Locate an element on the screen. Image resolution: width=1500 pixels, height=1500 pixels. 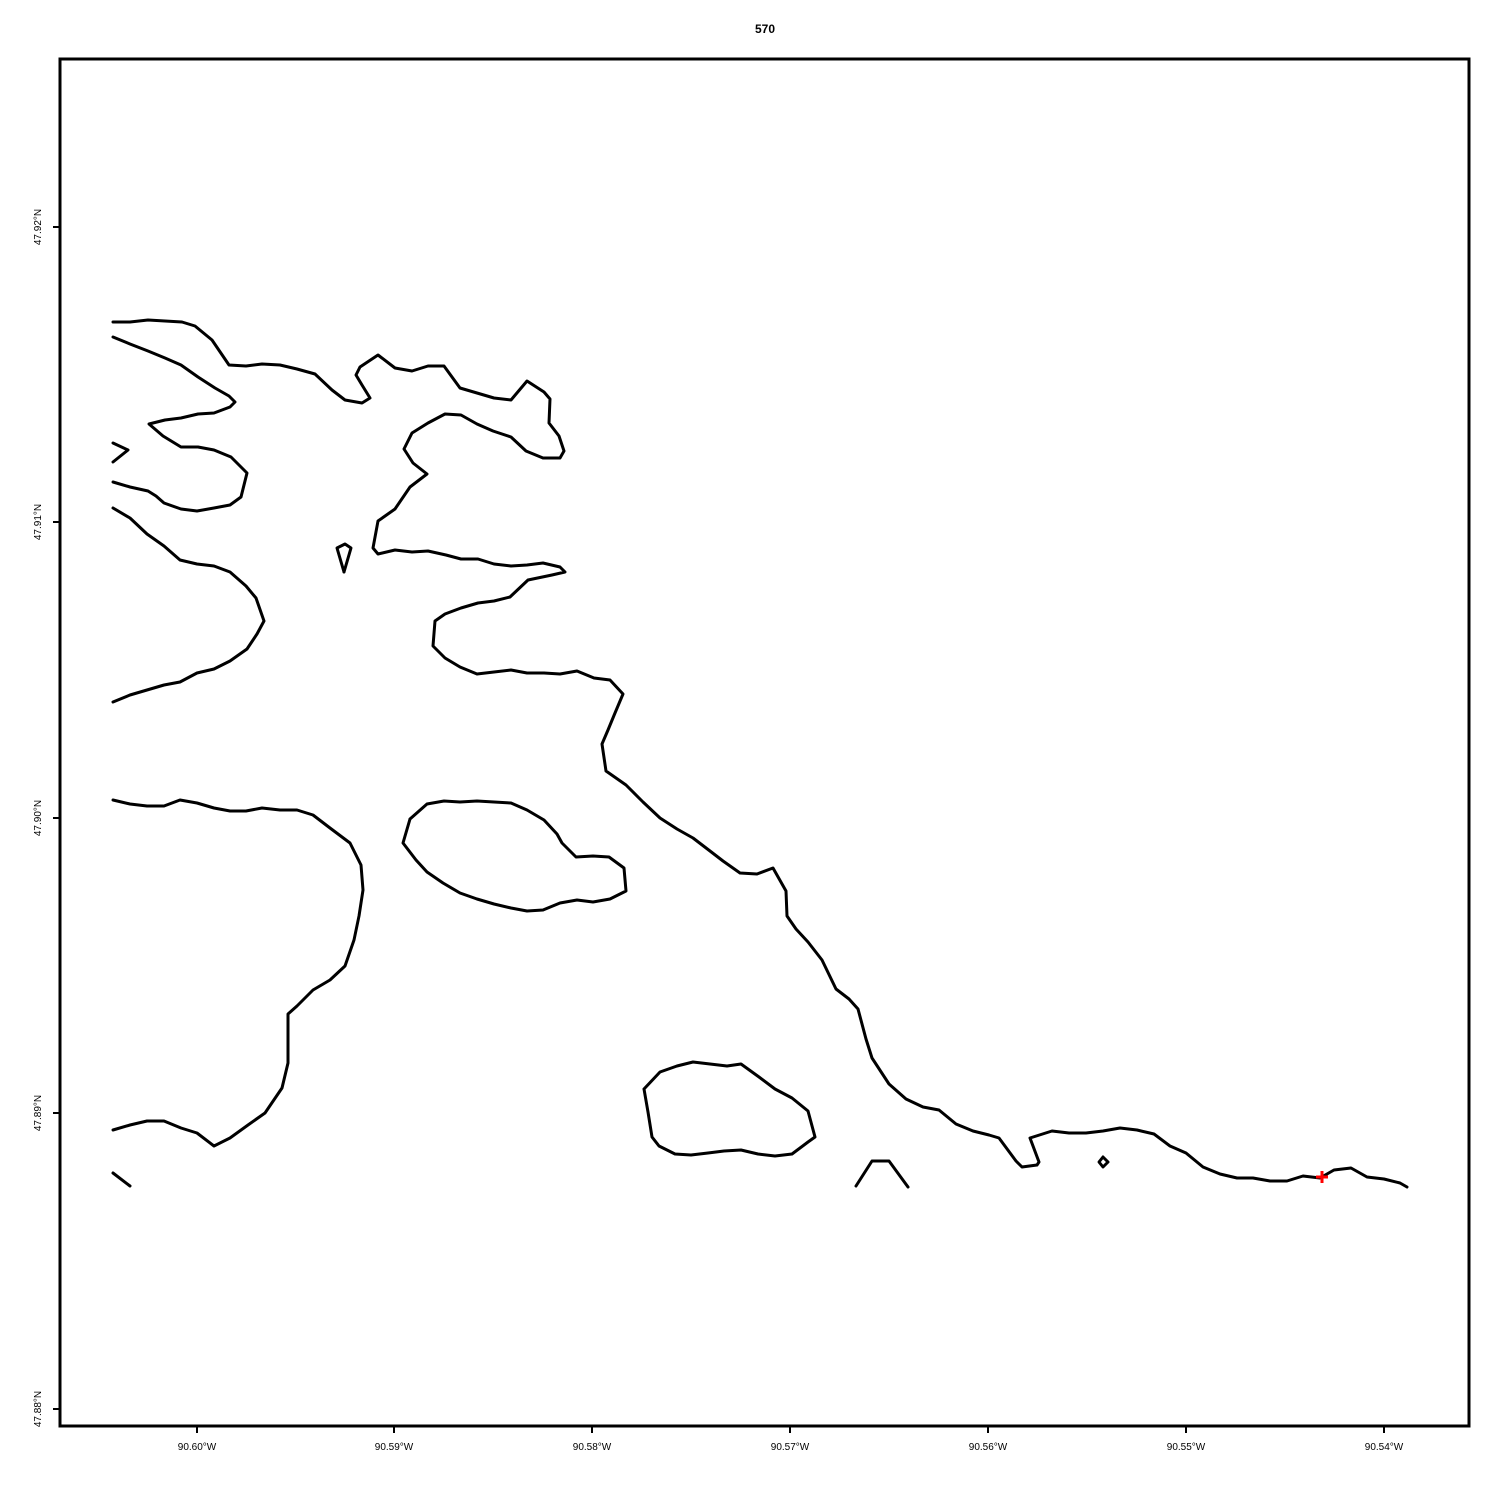
x-tick-label: 90.57°W is located at coordinates (790, 1447).